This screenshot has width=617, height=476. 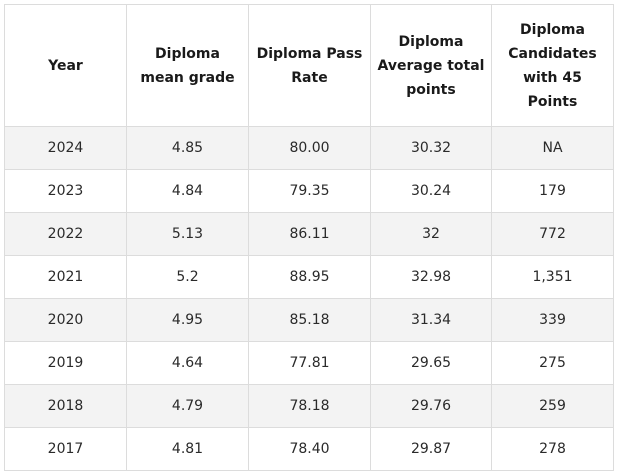 What do you see at coordinates (552, 191) in the screenshot?
I see `cell-candidates-45-points: 179` at bounding box center [552, 191].